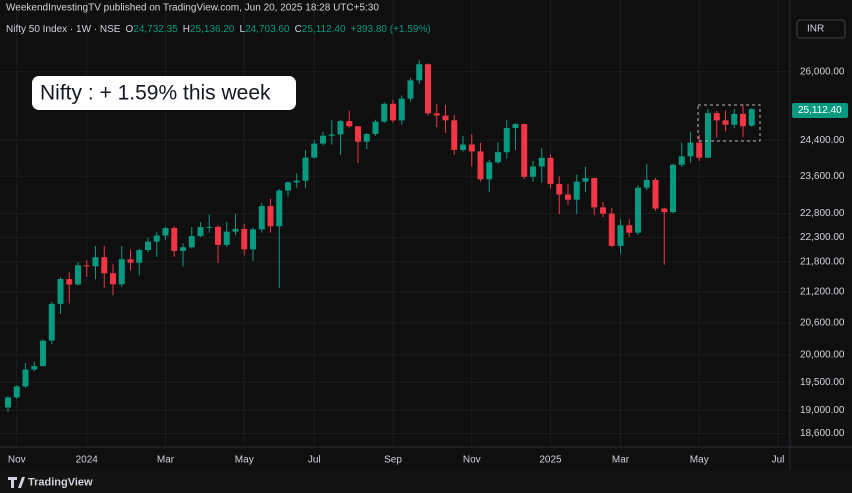 The image size is (852, 493). Describe the element at coordinates (186, 29) in the screenshot. I see `ohlc-key: H` at that location.